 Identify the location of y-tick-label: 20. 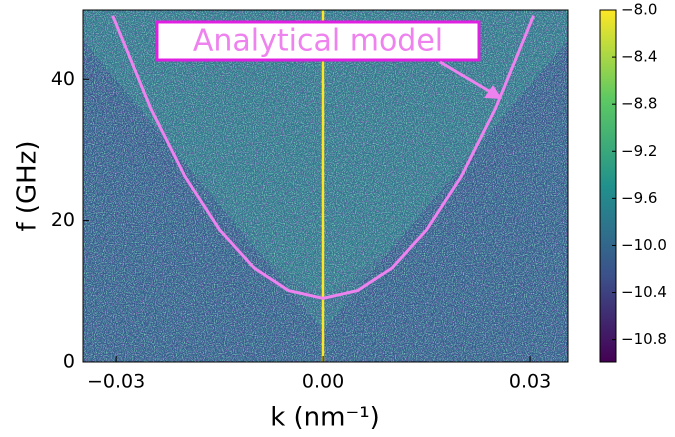
(63, 220).